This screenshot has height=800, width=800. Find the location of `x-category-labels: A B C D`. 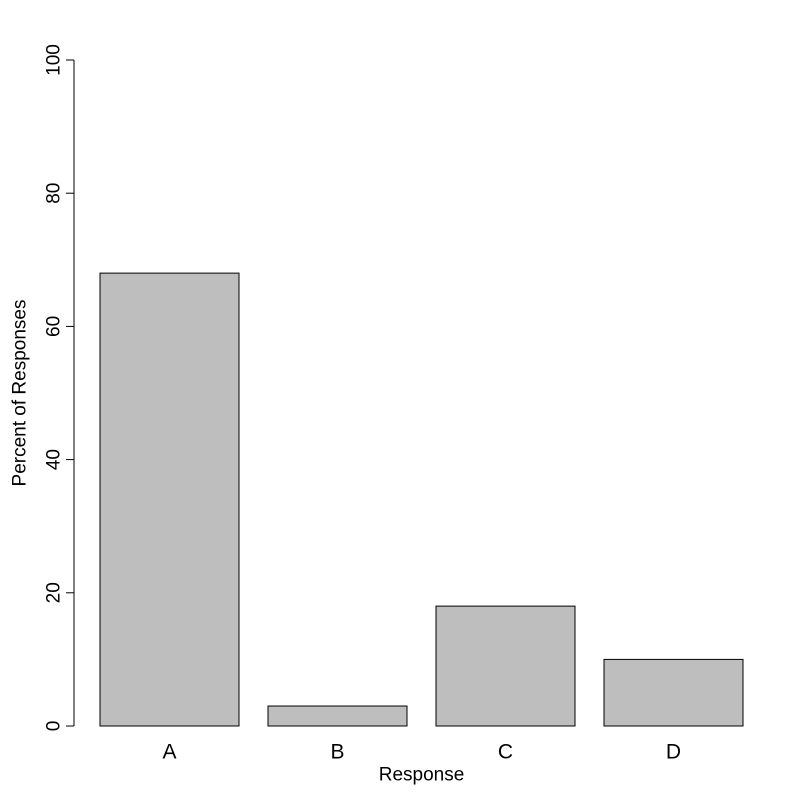

x-category-labels: A B C D is located at coordinates (421, 752).